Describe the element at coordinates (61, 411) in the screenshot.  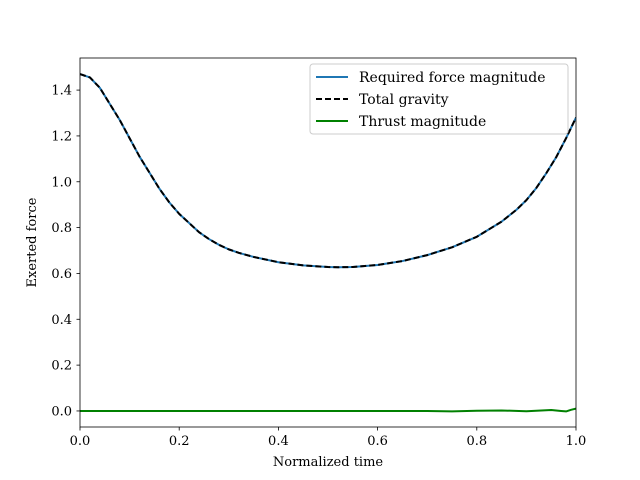
I see `y-tick-label: 0.0` at that location.